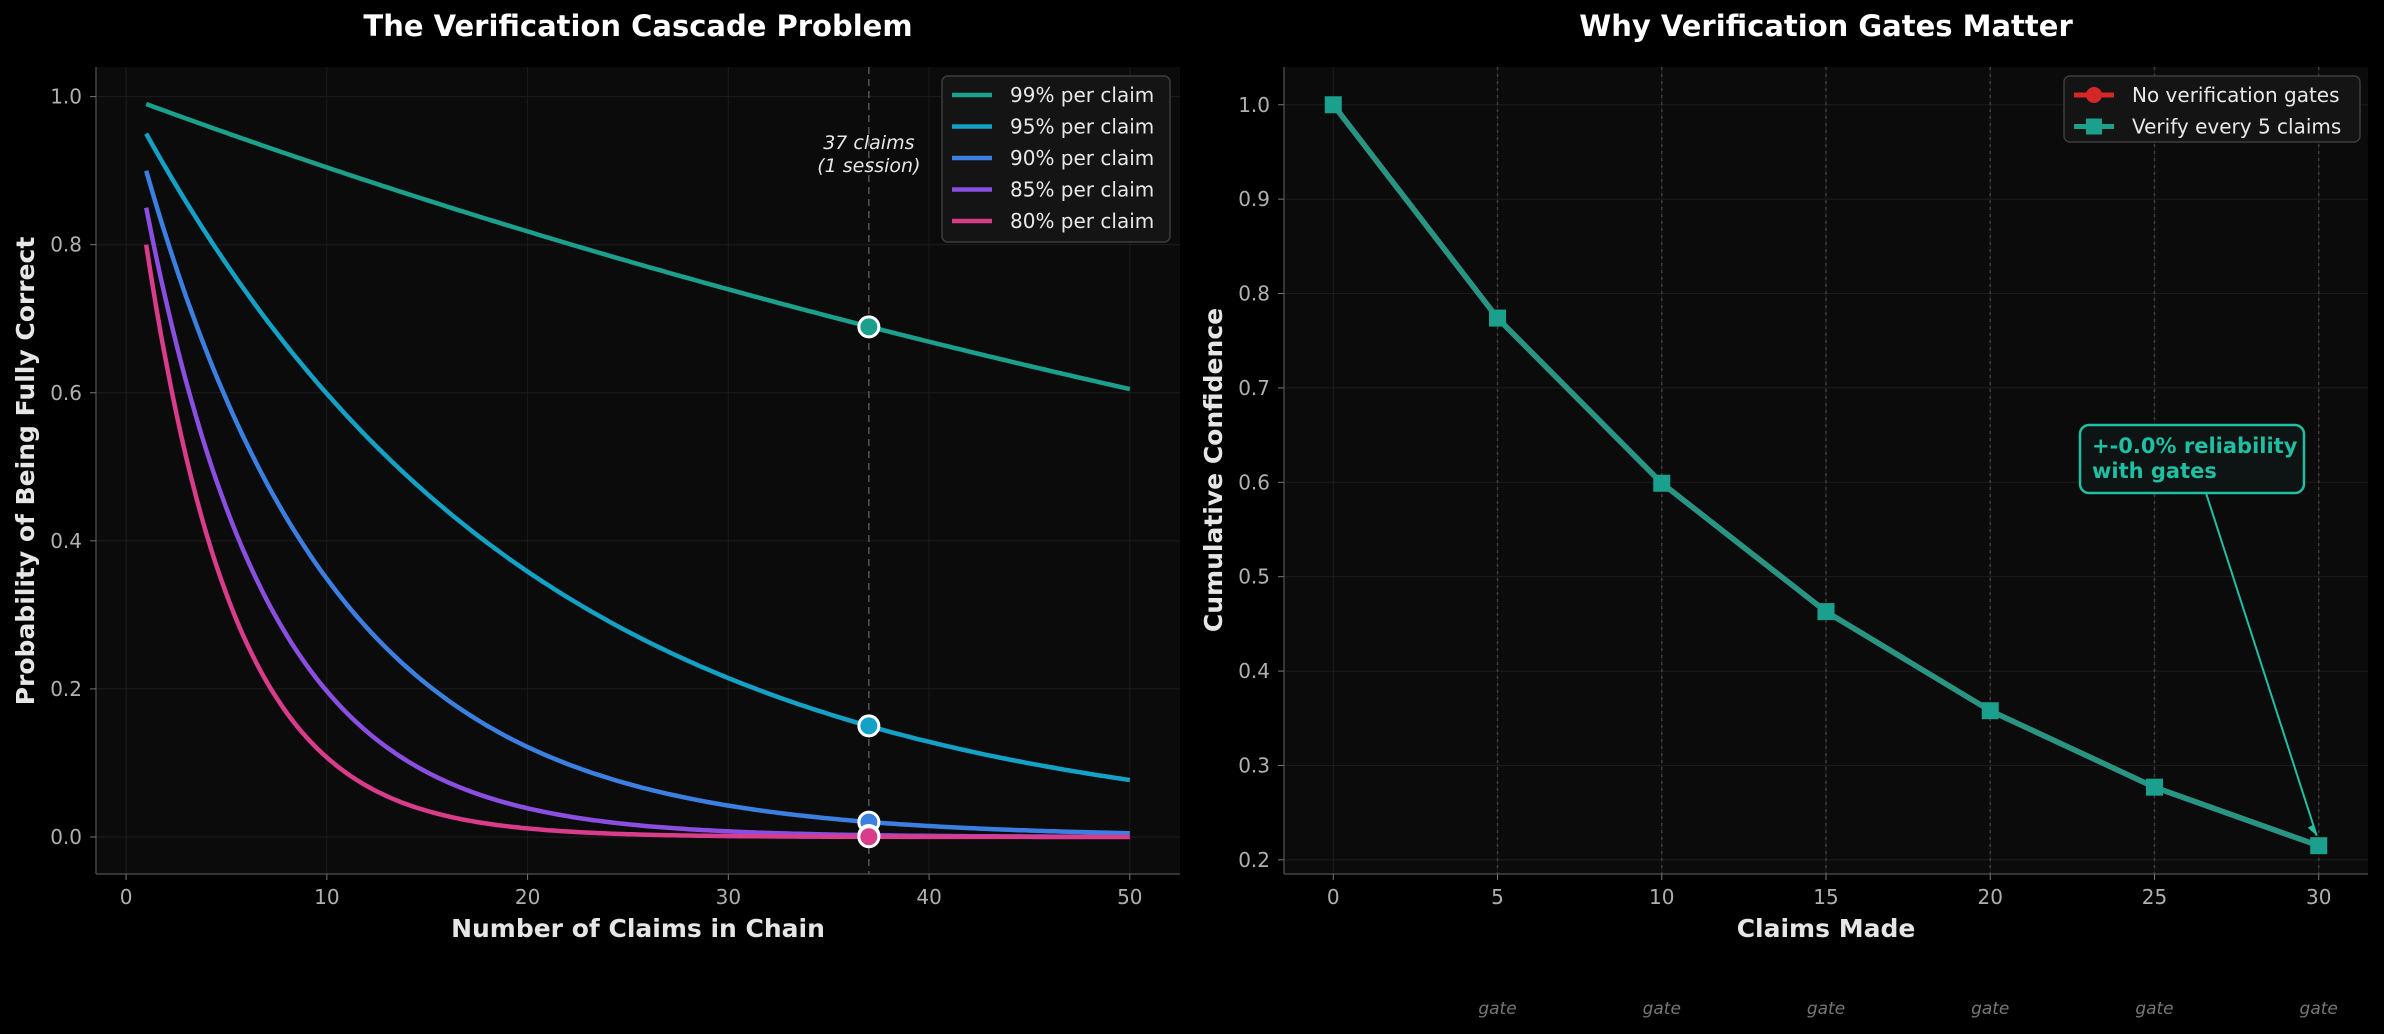  What do you see at coordinates (326, 897) in the screenshot?
I see `left-x-tick-label: 10` at bounding box center [326, 897].